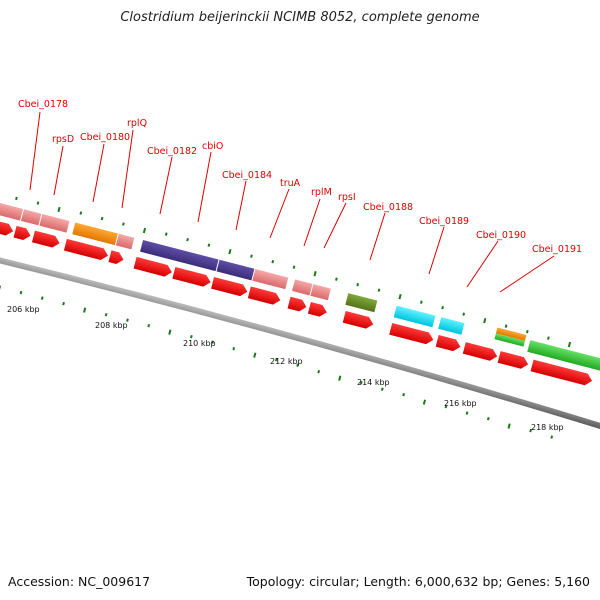 The image size is (600, 600). Describe the element at coordinates (43, 104) in the screenshot. I see `gene-label: Cbei_0178` at that location.